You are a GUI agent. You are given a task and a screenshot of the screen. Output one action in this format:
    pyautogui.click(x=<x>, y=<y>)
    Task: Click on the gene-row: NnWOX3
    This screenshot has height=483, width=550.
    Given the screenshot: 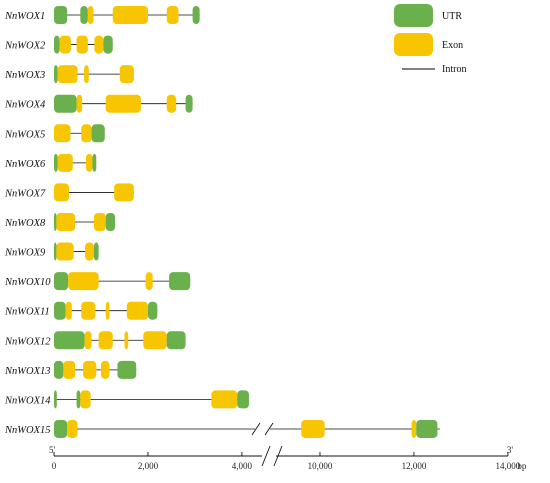 What is the action you would take?
    pyautogui.click(x=69, y=74)
    